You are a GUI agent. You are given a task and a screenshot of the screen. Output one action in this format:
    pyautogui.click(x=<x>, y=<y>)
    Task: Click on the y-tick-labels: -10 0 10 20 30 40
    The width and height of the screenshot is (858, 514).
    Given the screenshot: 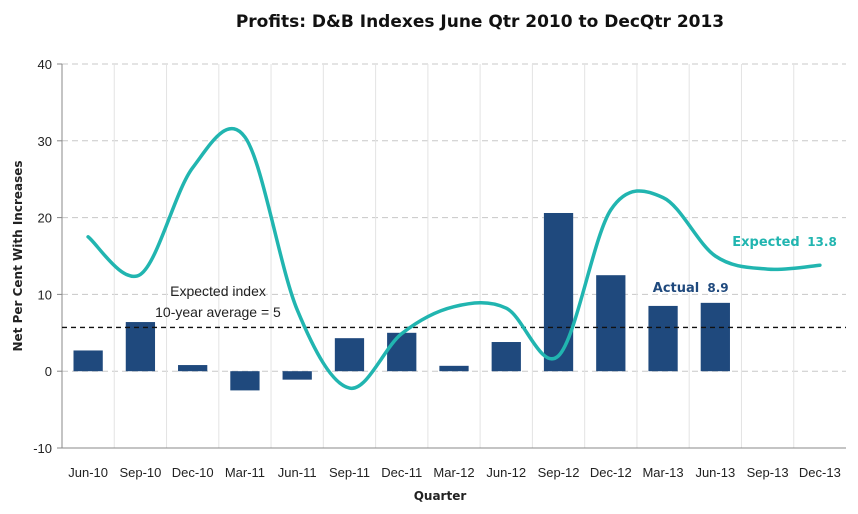 What is the action you would take?
    pyautogui.click(x=47, y=256)
    